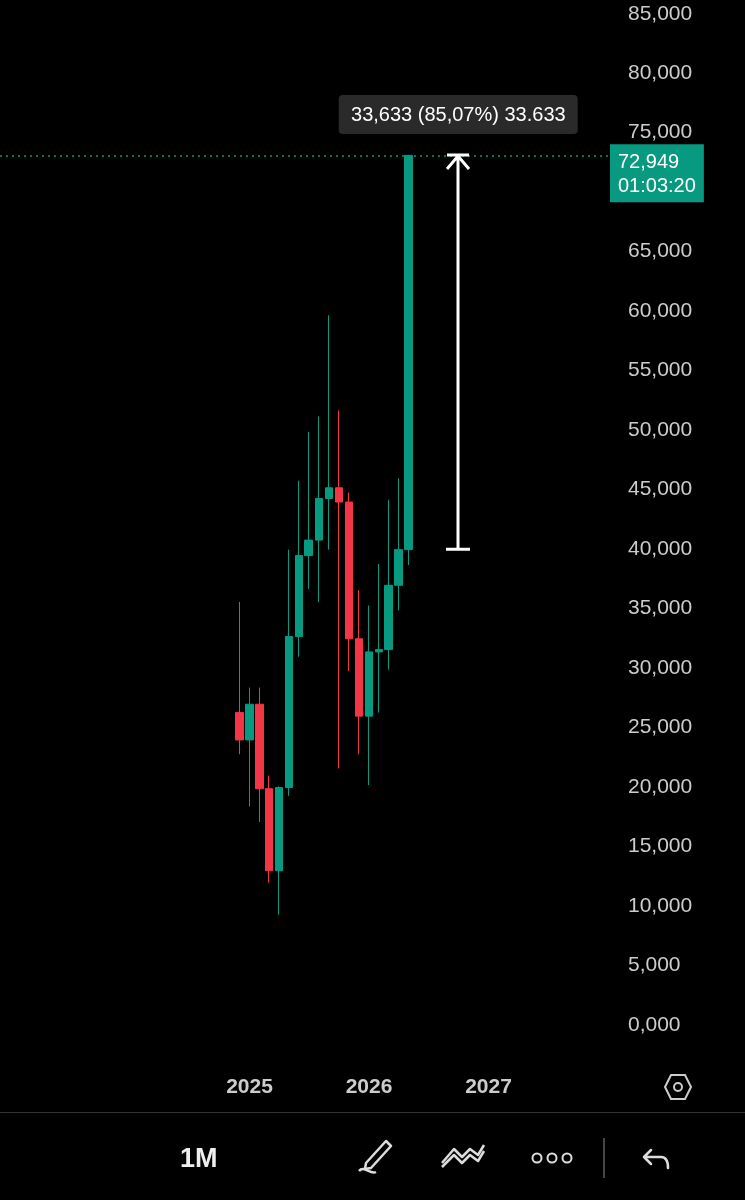  I want to click on x-tick-label: 2025, so click(250, 1085).